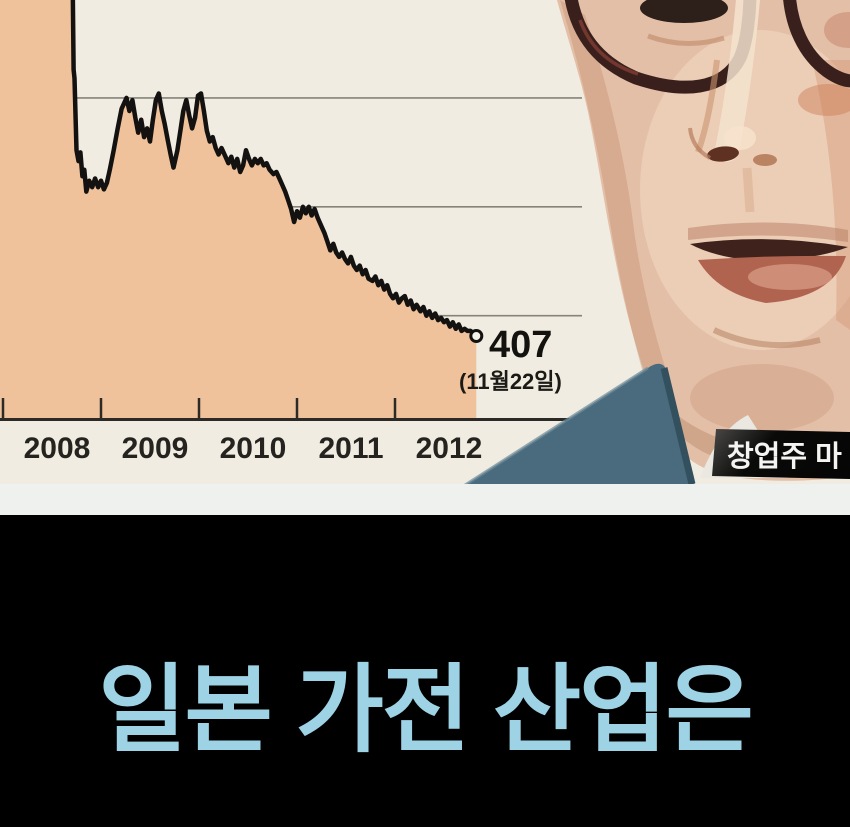 Image resolution: width=850 pixels, height=827 pixels. What do you see at coordinates (837, 30) in the screenshot?
I see `right-eye-shadow` at bounding box center [837, 30].